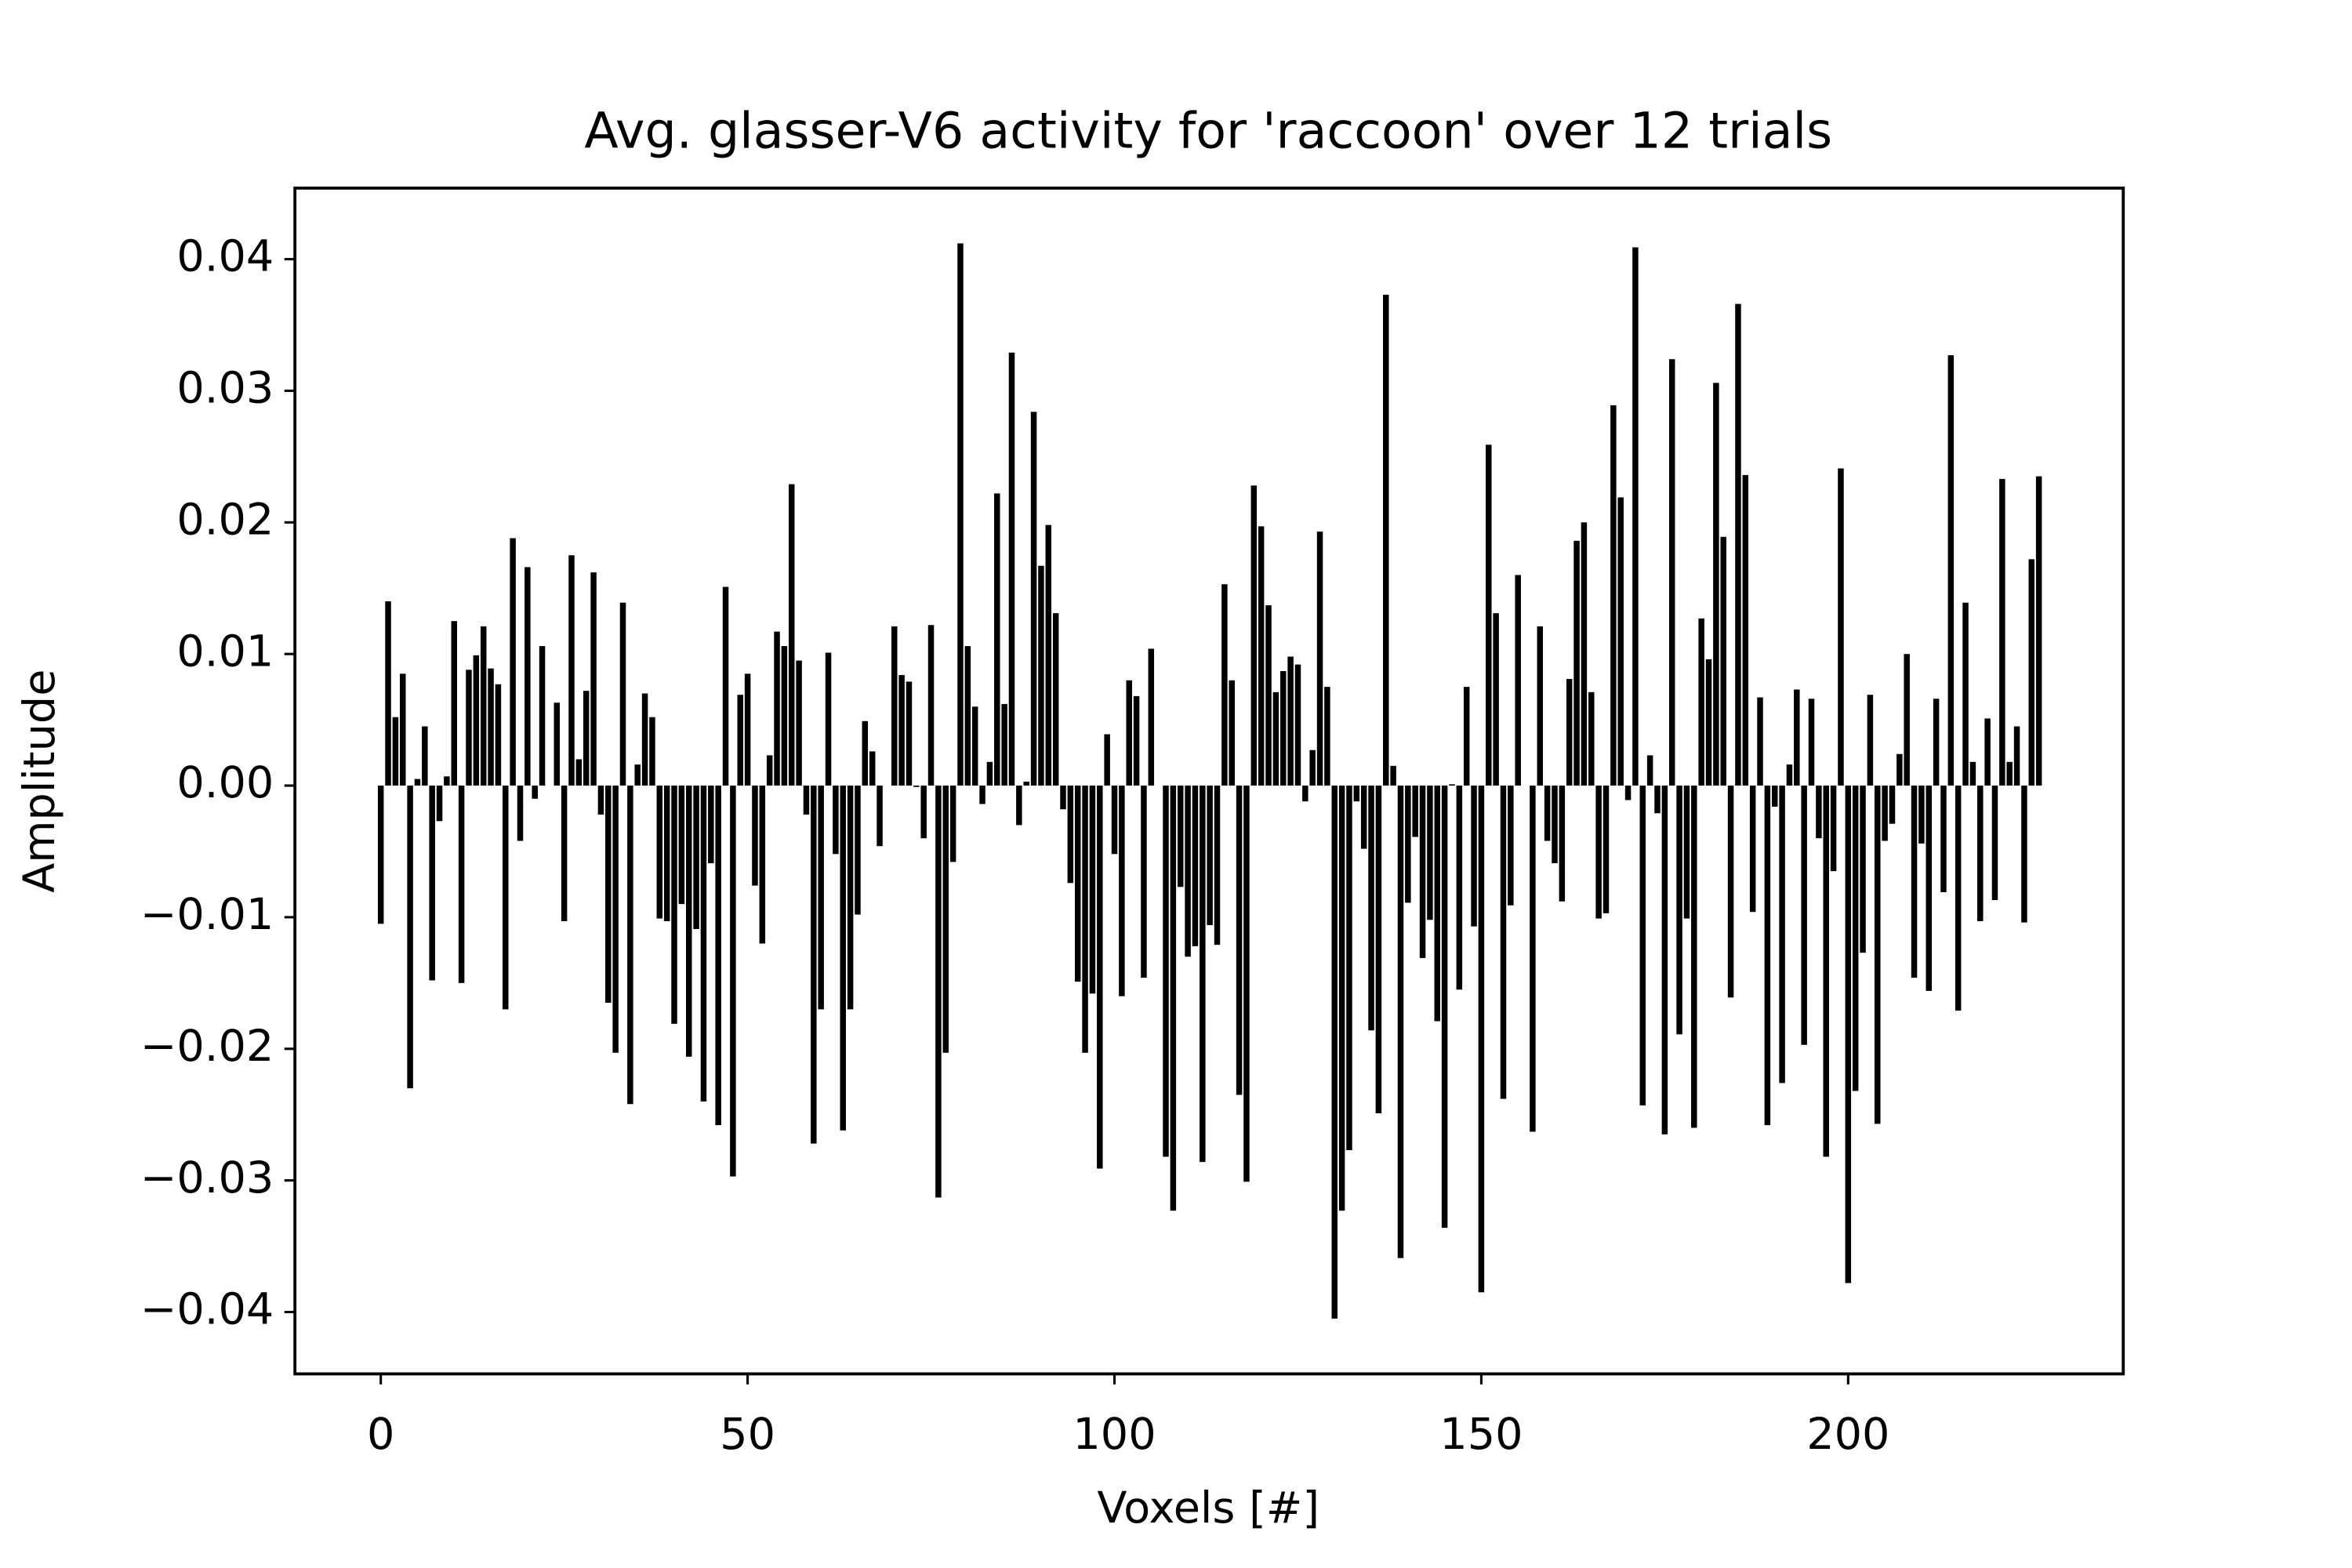  What do you see at coordinates (380, 1434) in the screenshot?
I see `x-tick-label: 0` at bounding box center [380, 1434].